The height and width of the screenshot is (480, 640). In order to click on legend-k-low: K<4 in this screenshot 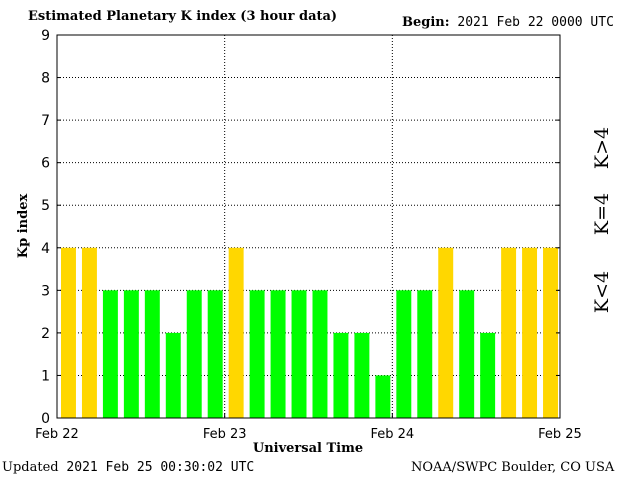, I will do `click(602, 292)`.